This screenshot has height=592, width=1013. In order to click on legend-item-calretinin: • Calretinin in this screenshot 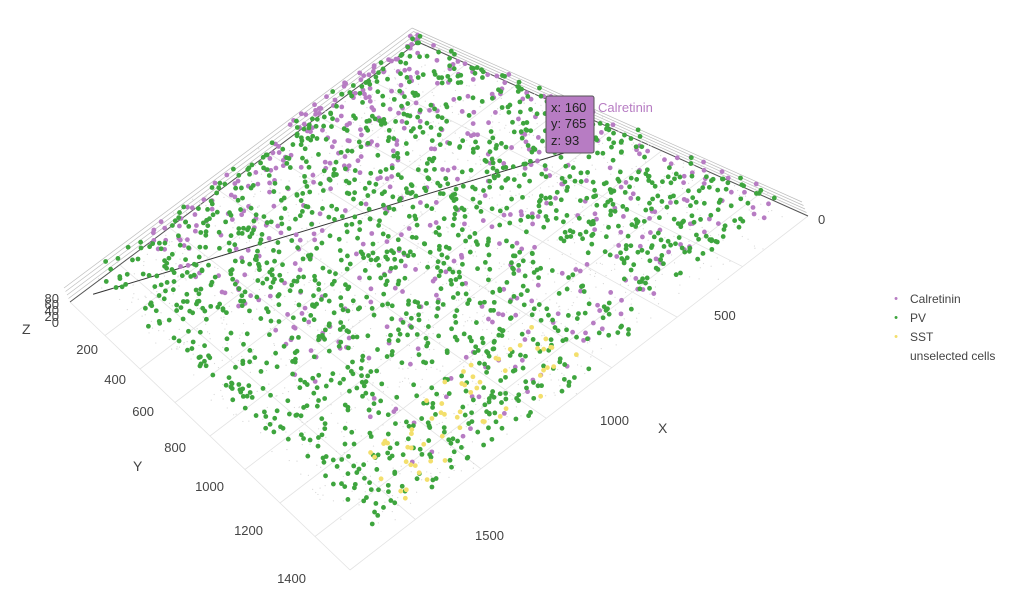, I will do `click(940, 299)`.